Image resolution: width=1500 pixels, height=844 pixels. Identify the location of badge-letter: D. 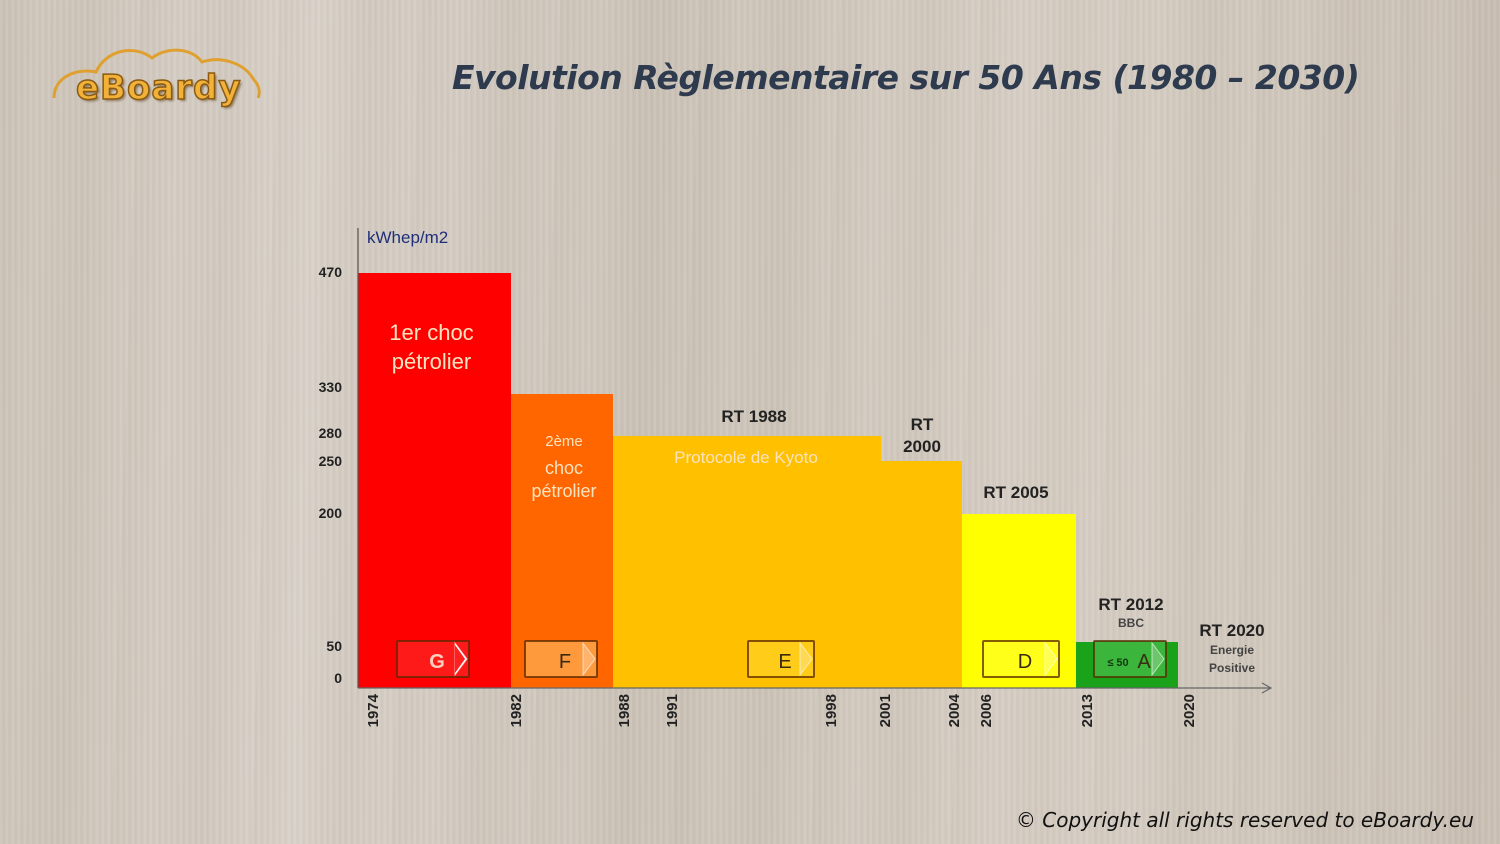
(1025, 662).